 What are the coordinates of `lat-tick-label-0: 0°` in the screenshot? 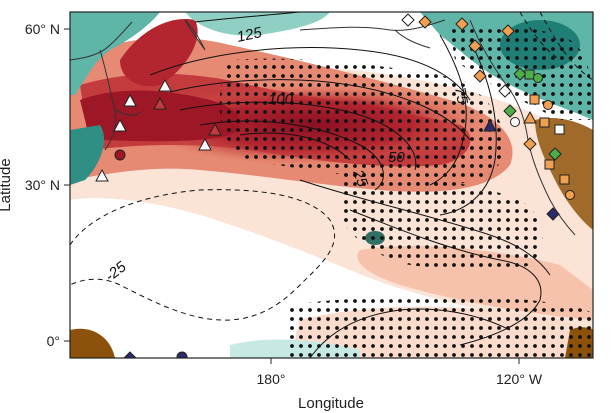 It's located at (53, 341).